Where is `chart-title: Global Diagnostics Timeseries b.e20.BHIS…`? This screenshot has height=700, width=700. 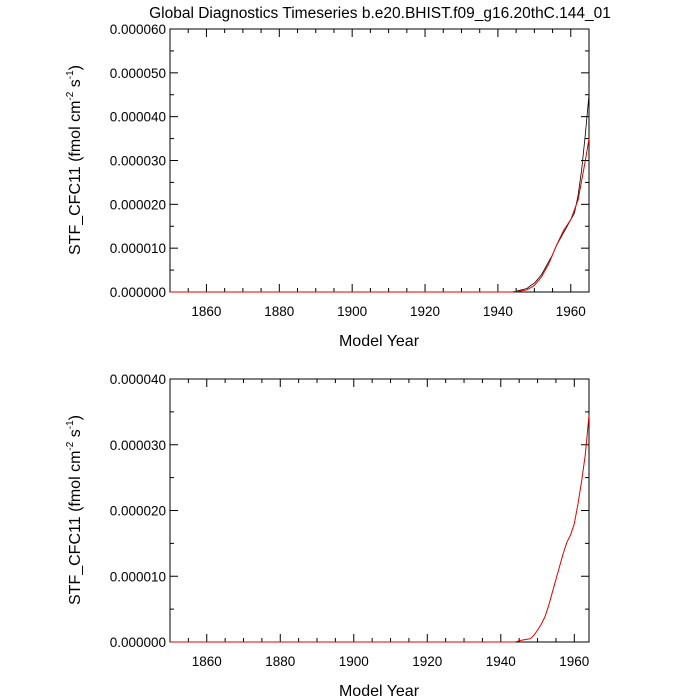 chart-title: Global Diagnostics Timeseries b.e20.BHIS… is located at coordinates (380, 13).